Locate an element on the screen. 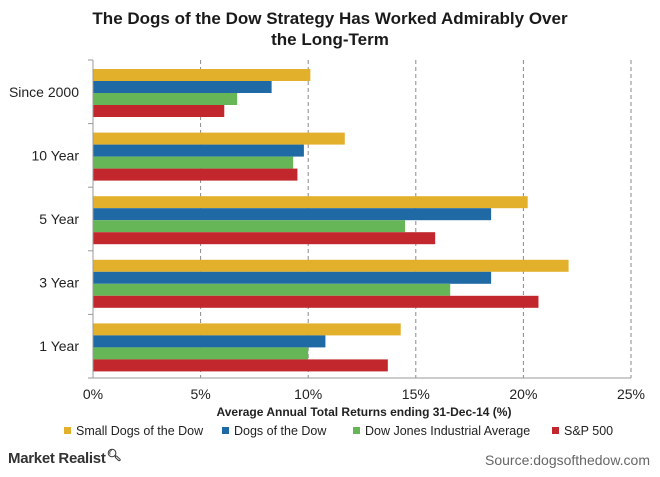 The width and height of the screenshot is (660, 477). brand-logo: Market Realist🔍︎ is located at coordinates (65, 457).